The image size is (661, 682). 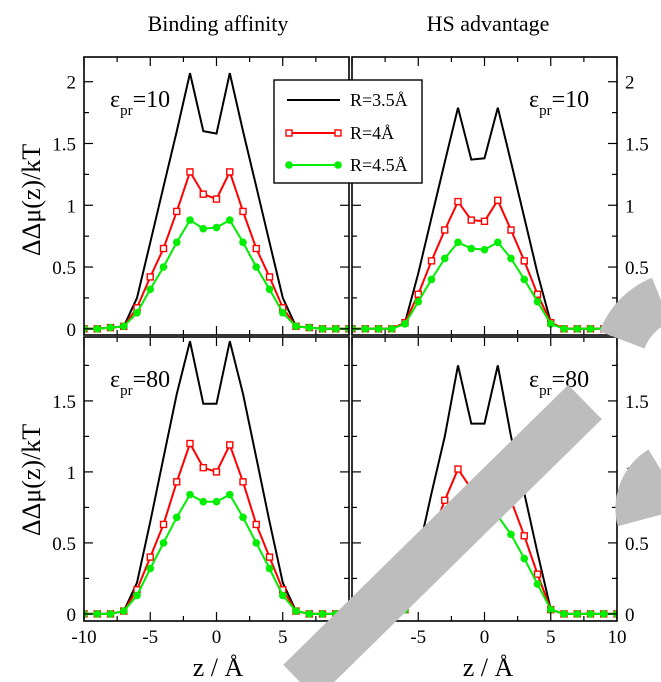 What do you see at coordinates (83, 637) in the screenshot?
I see `x-tick-label: -10` at bounding box center [83, 637].